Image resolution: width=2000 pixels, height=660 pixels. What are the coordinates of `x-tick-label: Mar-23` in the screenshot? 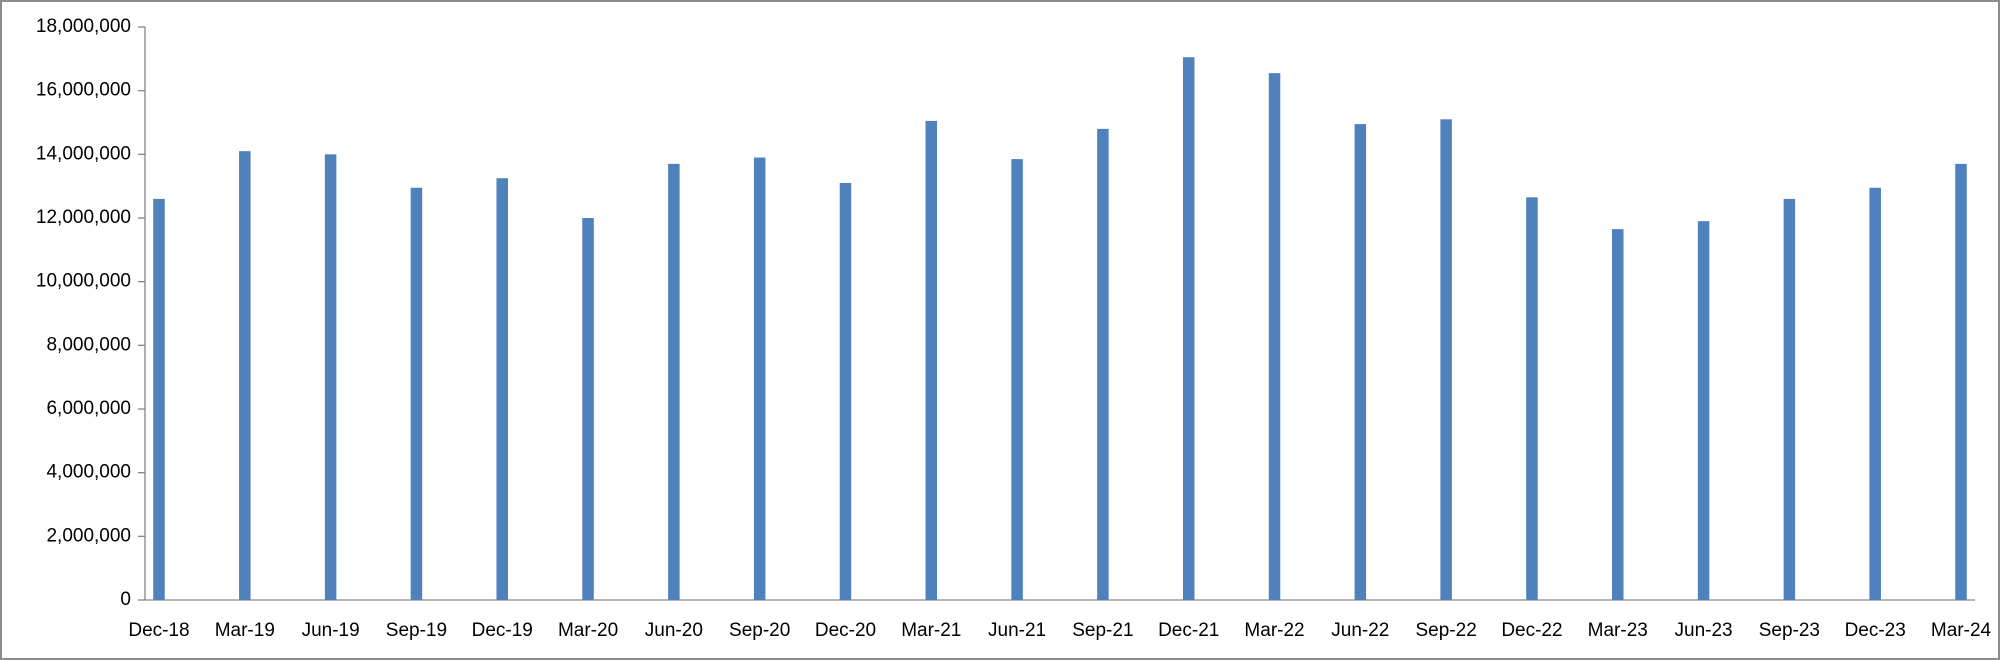 It's located at (1618, 630).